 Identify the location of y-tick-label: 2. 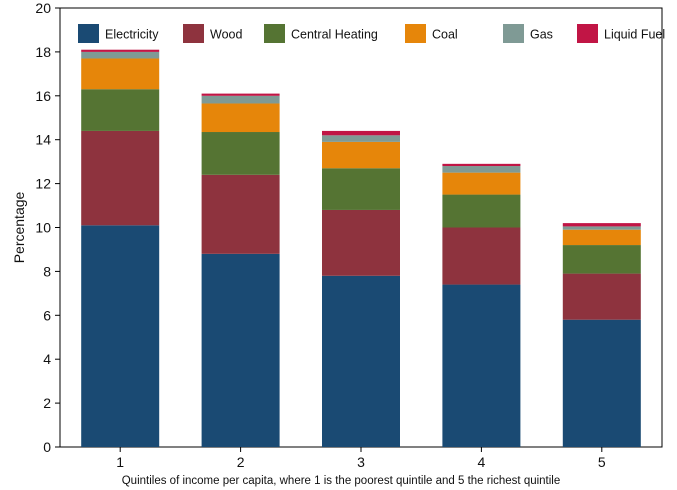
(47, 403).